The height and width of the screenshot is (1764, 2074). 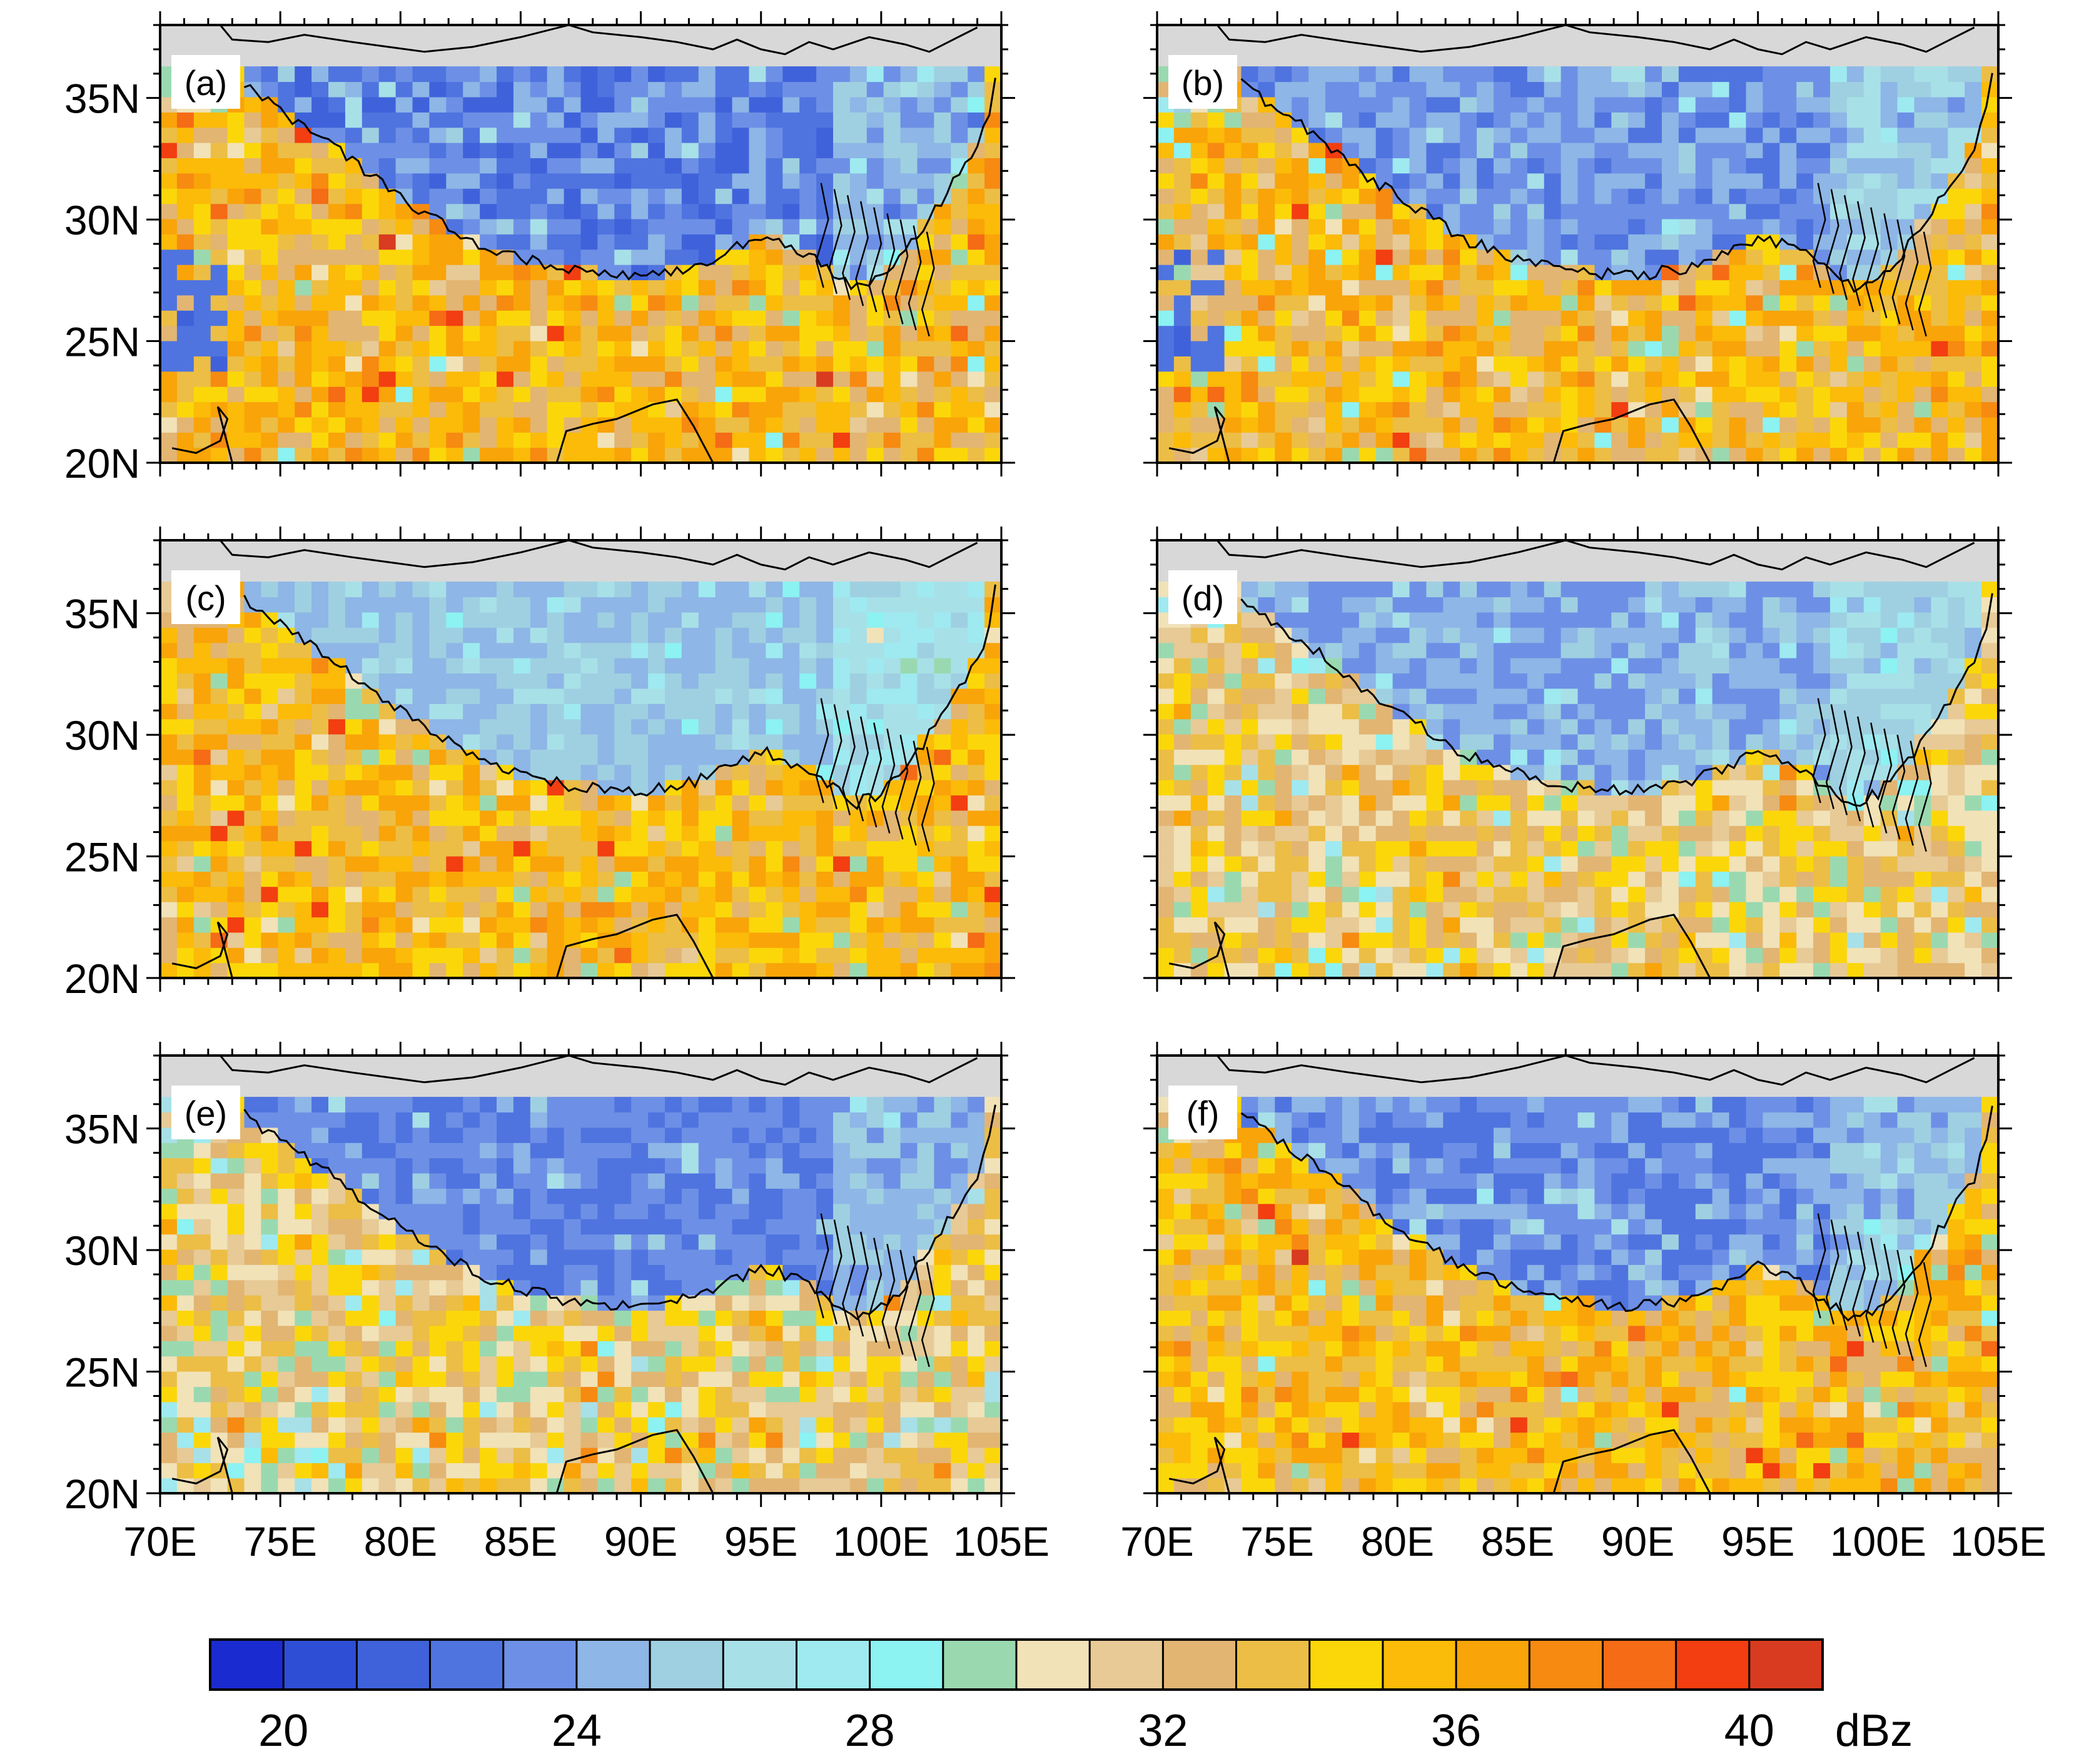 I want to click on river-line, so click(x=835, y=242).